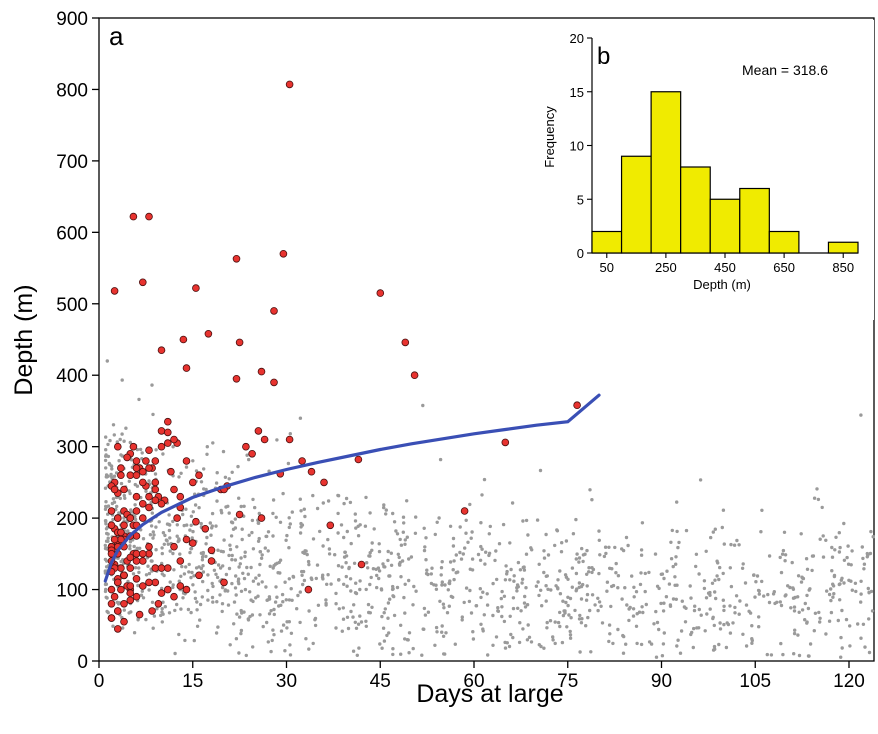  Describe the element at coordinates (843, 267) in the screenshot. I see `inset-x-tick-label: 850` at that location.